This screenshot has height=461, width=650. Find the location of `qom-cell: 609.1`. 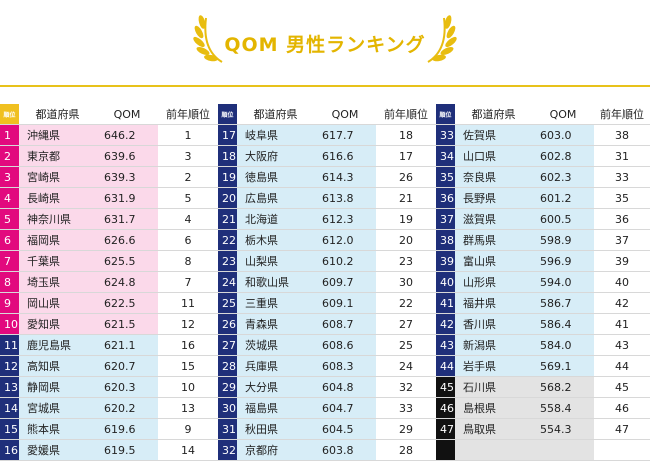

qom-cell: 609.1 is located at coordinates (345, 303).